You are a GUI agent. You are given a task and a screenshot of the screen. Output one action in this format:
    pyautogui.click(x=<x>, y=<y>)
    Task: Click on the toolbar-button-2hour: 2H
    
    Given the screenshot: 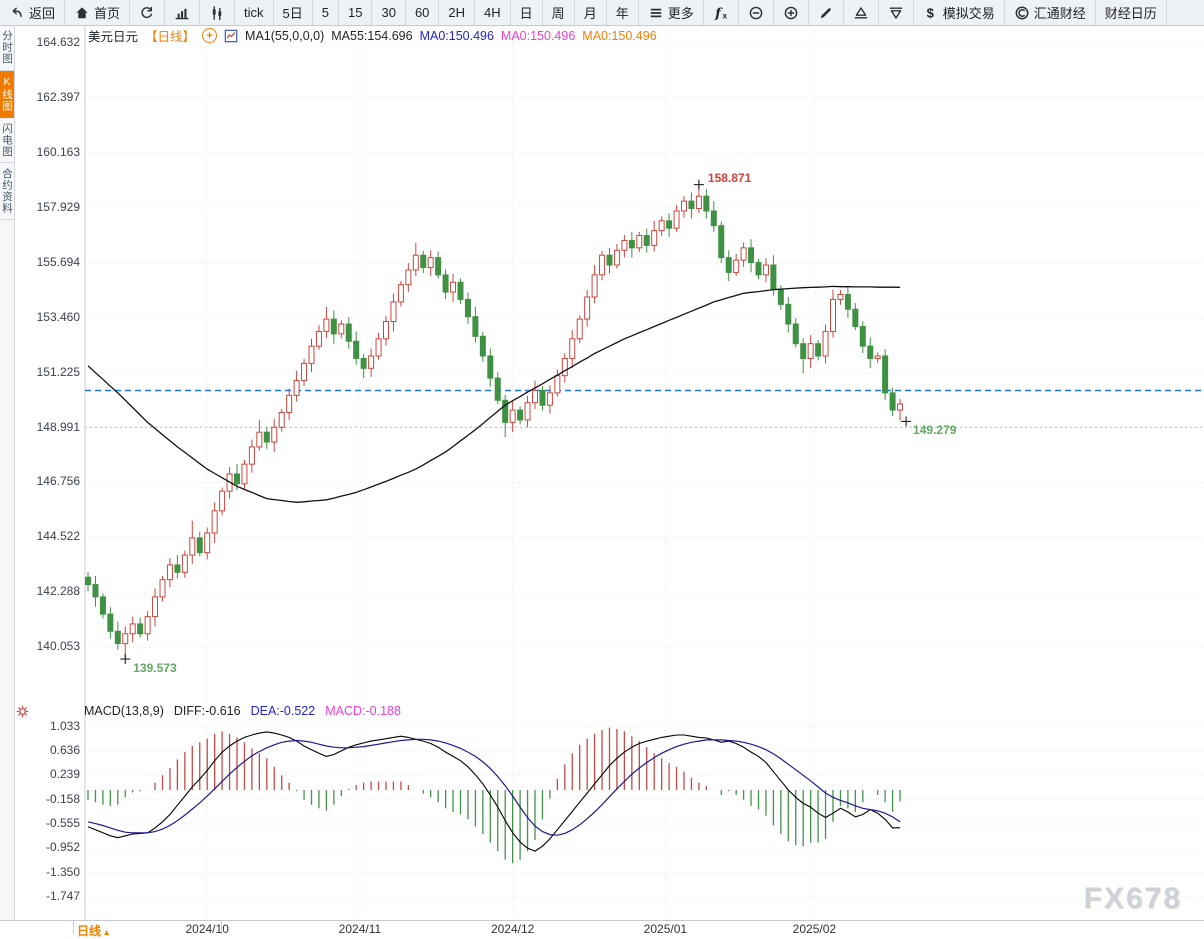 What is the action you would take?
    pyautogui.click(x=457, y=12)
    